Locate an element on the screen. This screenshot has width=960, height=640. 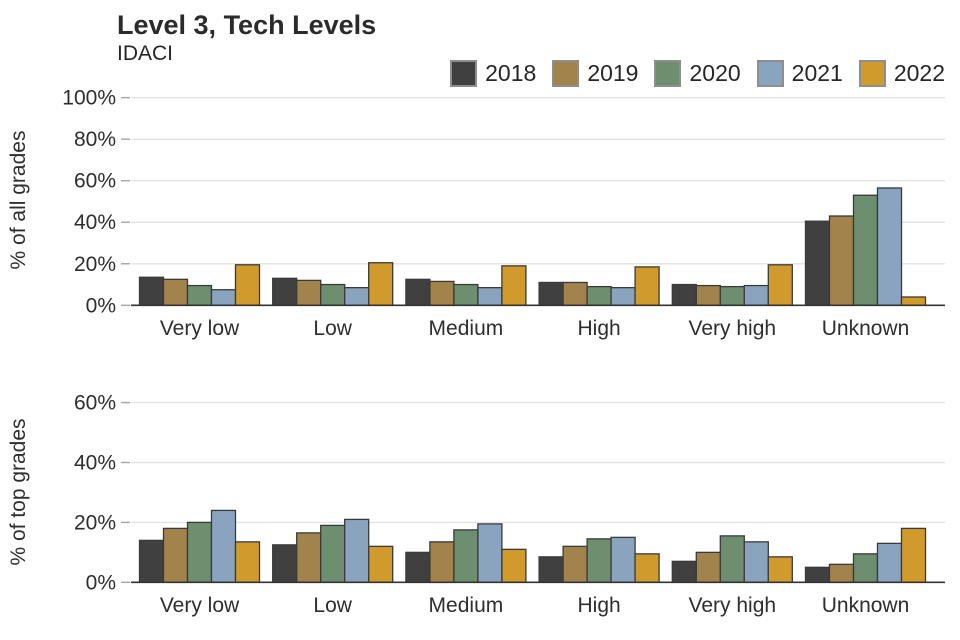
legend-item-2019: 2019 is located at coordinates (595, 73).